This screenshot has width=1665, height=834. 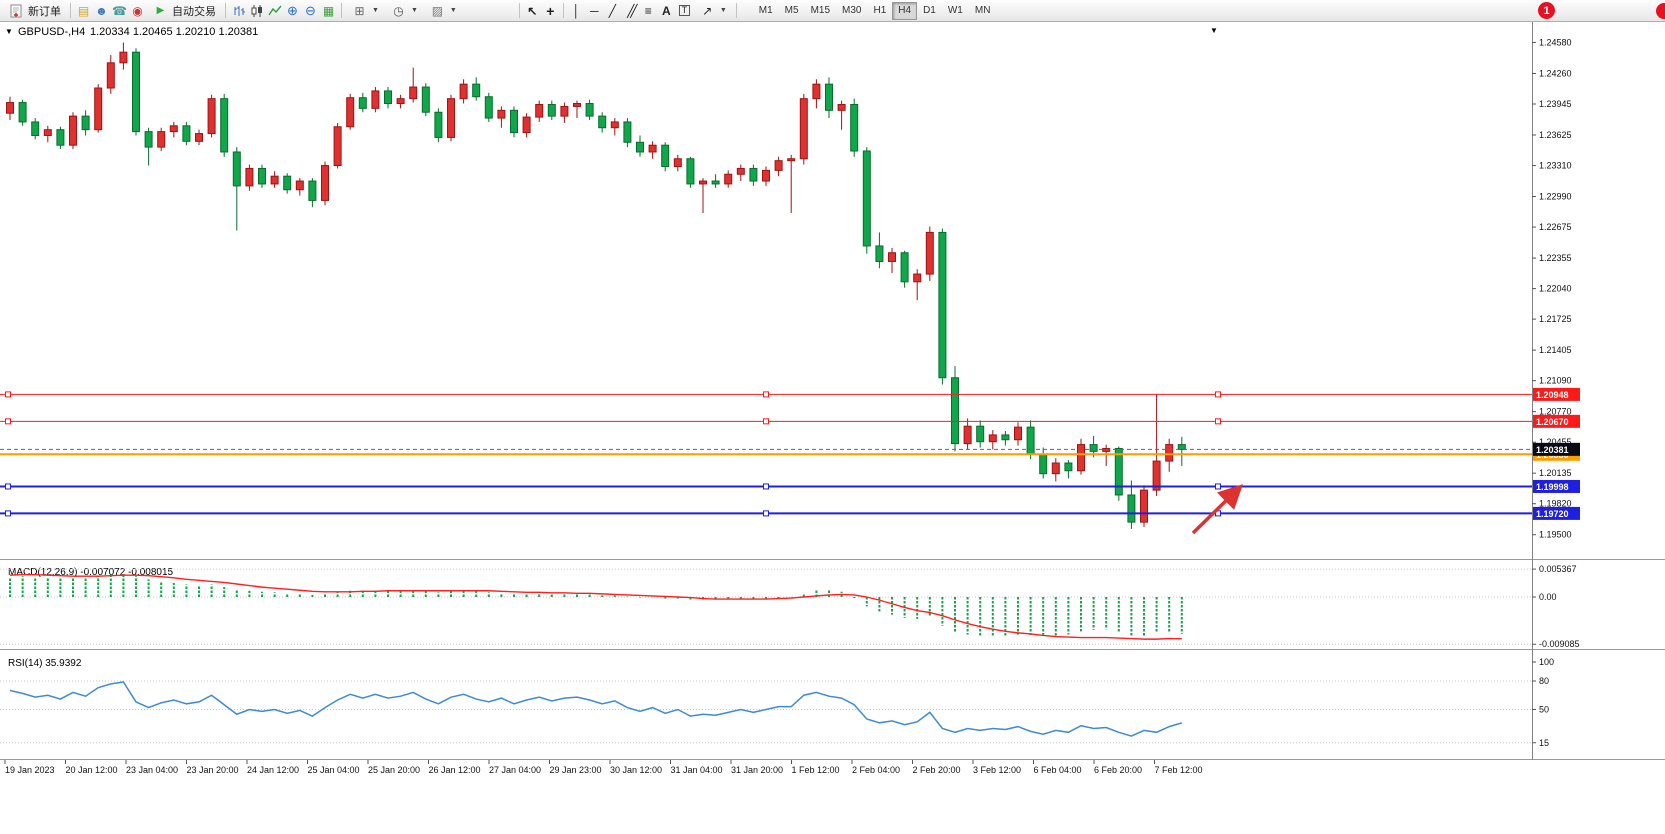 What do you see at coordinates (1556, 486) in the screenshot?
I see `price-tag-line: 1.19998` at bounding box center [1556, 486].